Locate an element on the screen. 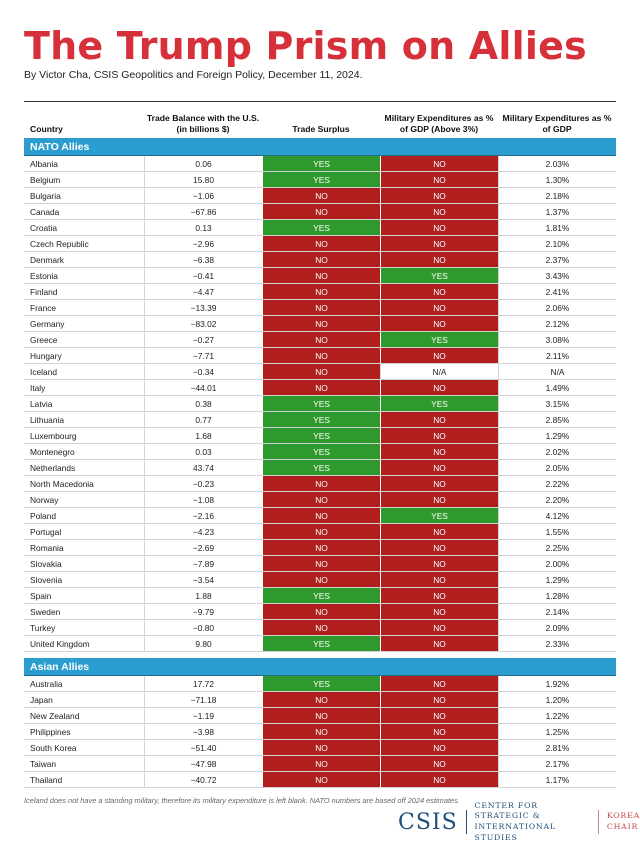 This screenshot has height=853, width=640. cell-mil-gdp: 3.15% is located at coordinates (557, 403).